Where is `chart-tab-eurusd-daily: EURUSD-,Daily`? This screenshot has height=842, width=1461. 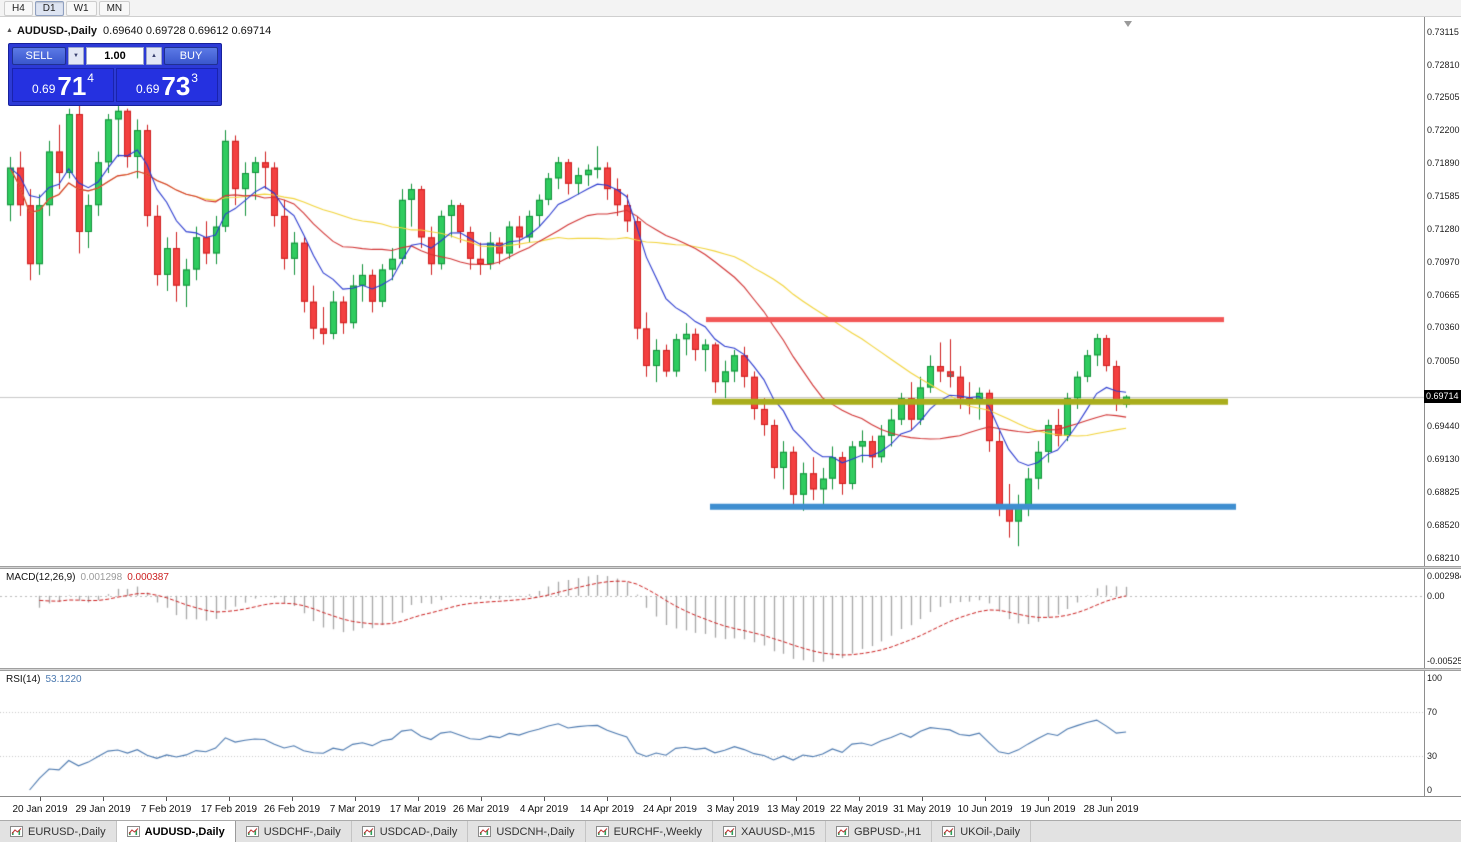 chart-tab-eurusd-daily: EURUSD-,Daily is located at coordinates (58, 831).